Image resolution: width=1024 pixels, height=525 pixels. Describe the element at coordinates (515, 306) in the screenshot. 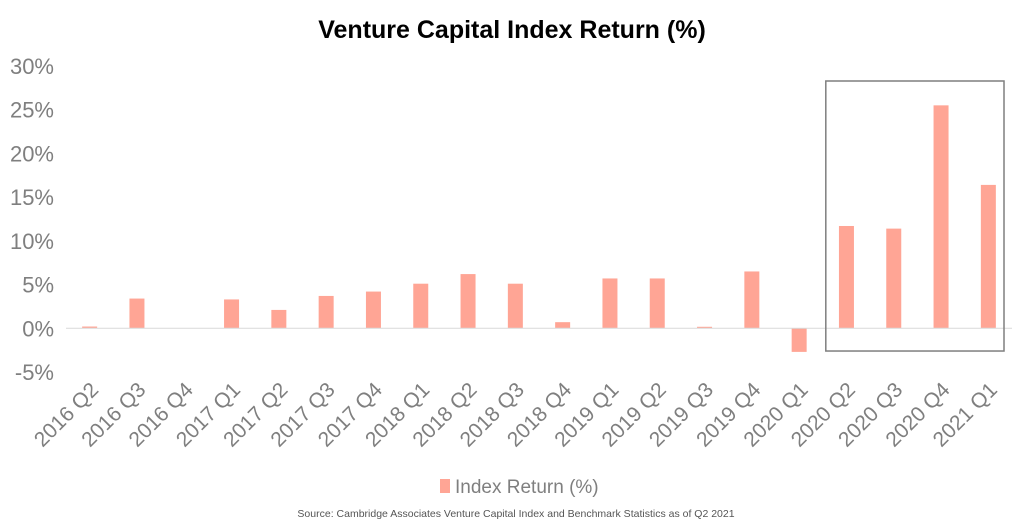

I see `bar-2018-q3` at that location.